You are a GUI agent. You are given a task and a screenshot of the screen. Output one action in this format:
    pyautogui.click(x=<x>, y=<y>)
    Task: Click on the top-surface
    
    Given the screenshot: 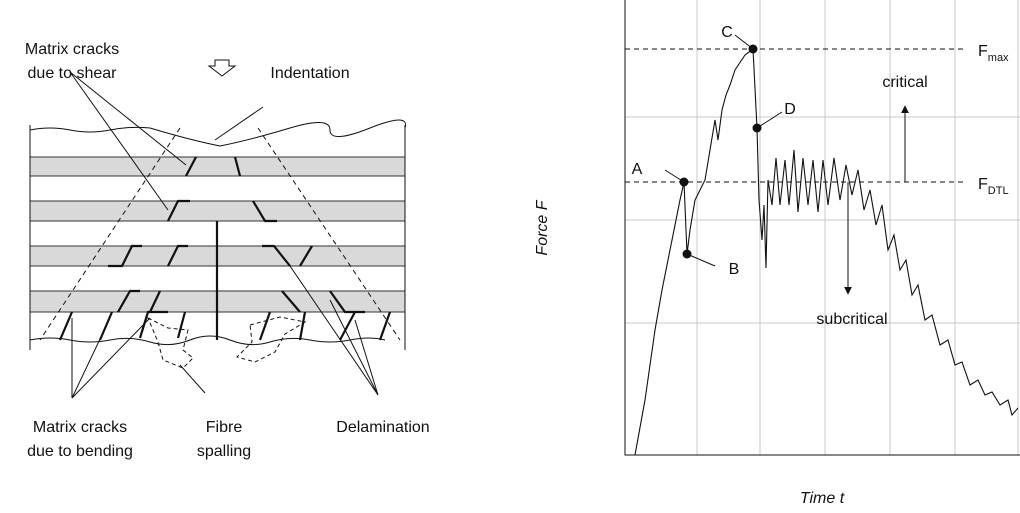 What is the action you would take?
    pyautogui.click(x=218, y=133)
    